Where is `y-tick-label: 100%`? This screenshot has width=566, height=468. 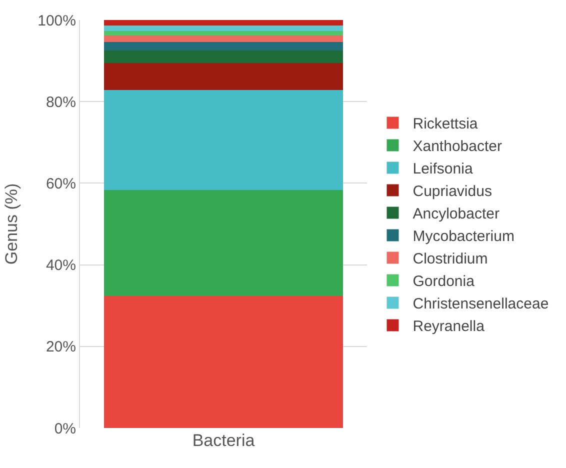
y-tick-label: 100% is located at coordinates (57, 21).